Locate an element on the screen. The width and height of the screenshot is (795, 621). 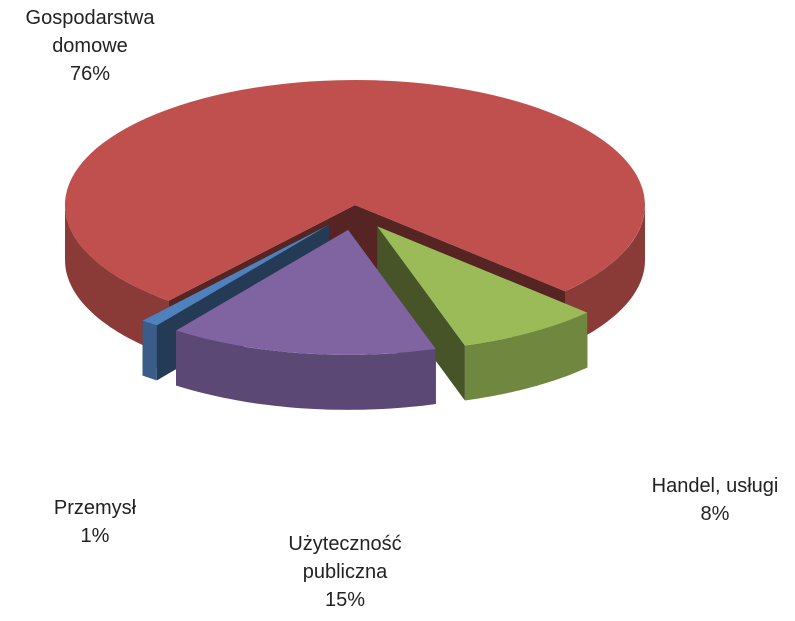
slice-label: Gospodarstwa domowe 76% is located at coordinates (90, 46).